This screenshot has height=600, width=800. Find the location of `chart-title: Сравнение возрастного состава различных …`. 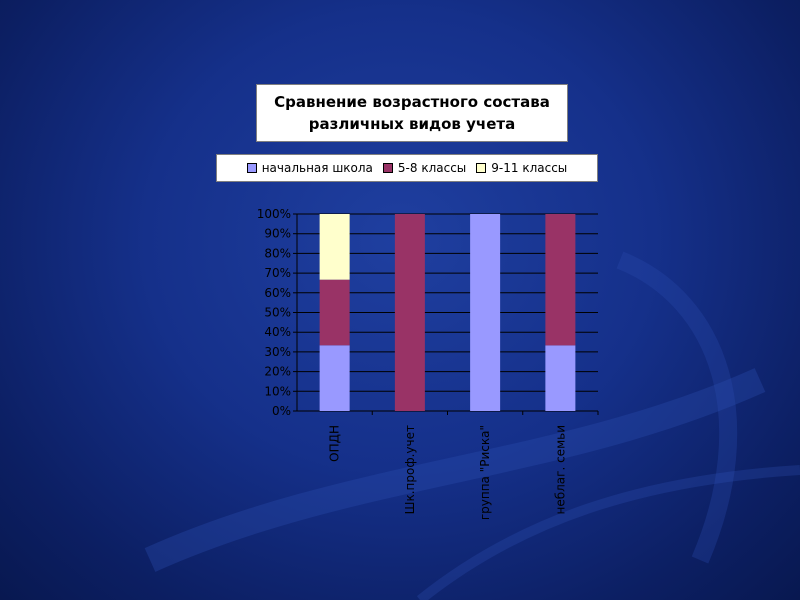

chart-title: Сравнение возрастного состава различных … is located at coordinates (412, 113).